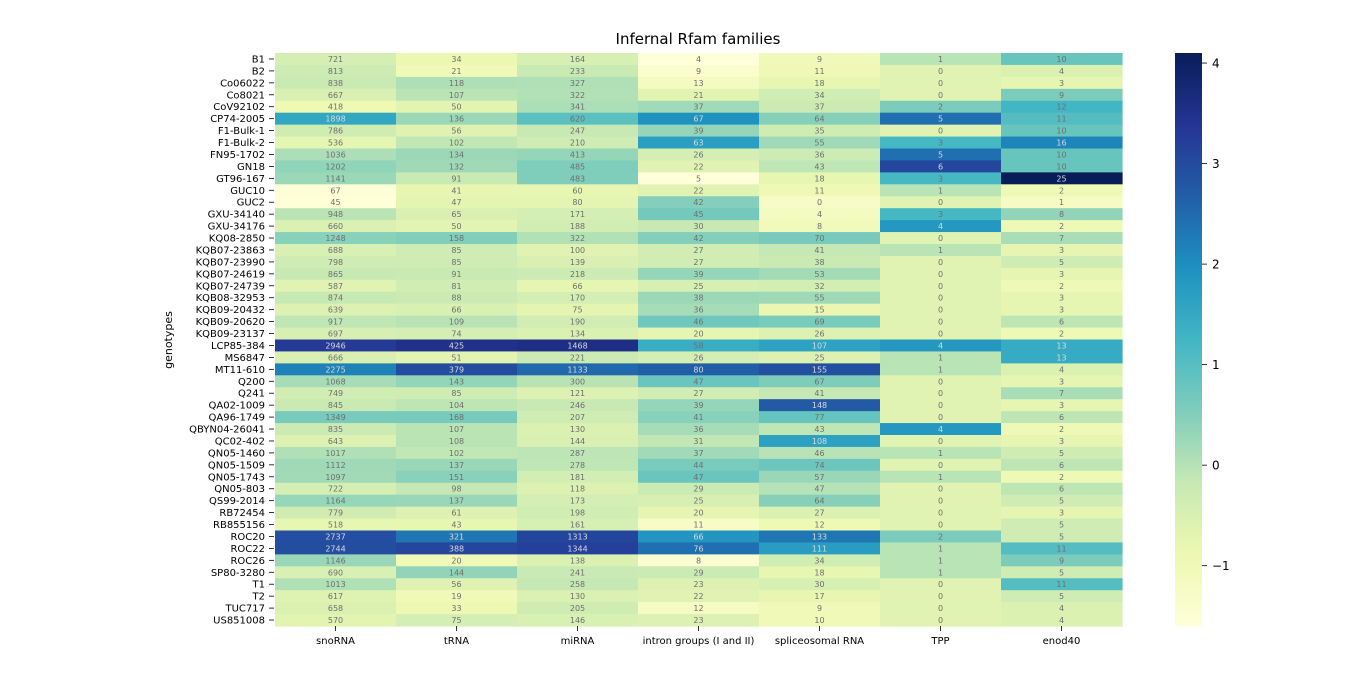 The height and width of the screenshot is (675, 1366). I want to click on cell-value-label: 134, so click(577, 334).